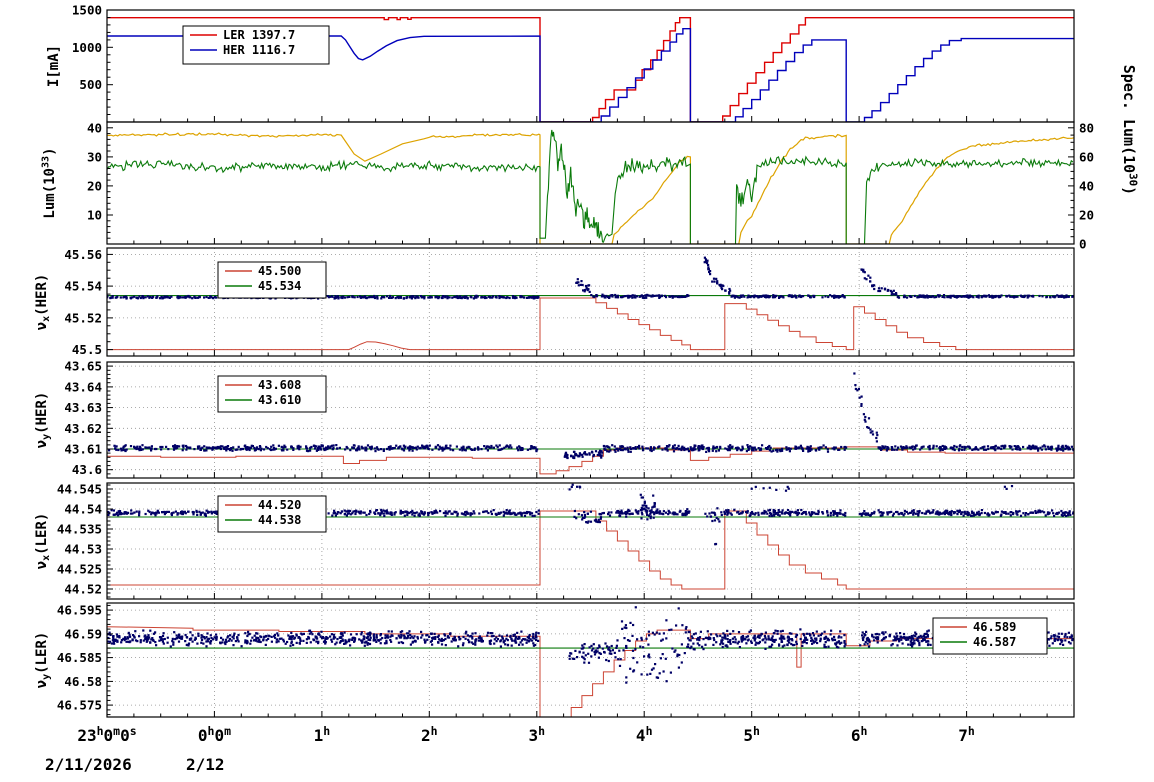 Image resolution: width=1154 pixels, height=782 pixels. What do you see at coordinates (1086, 185) in the screenshot?
I see `right-y-tick-label: 40` at bounding box center [1086, 185].